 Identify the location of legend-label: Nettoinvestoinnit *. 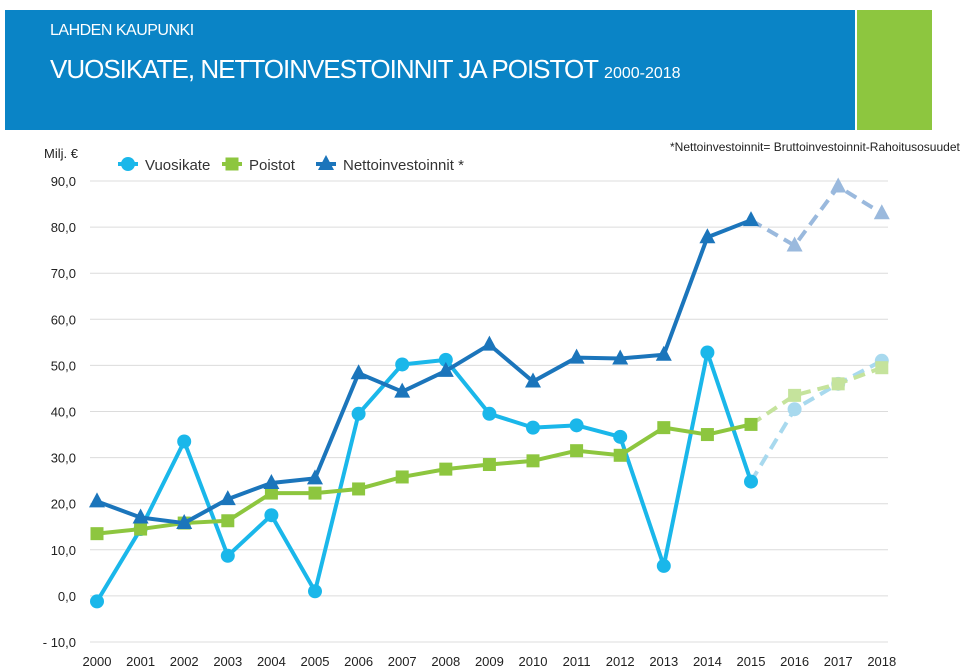
(403, 165).